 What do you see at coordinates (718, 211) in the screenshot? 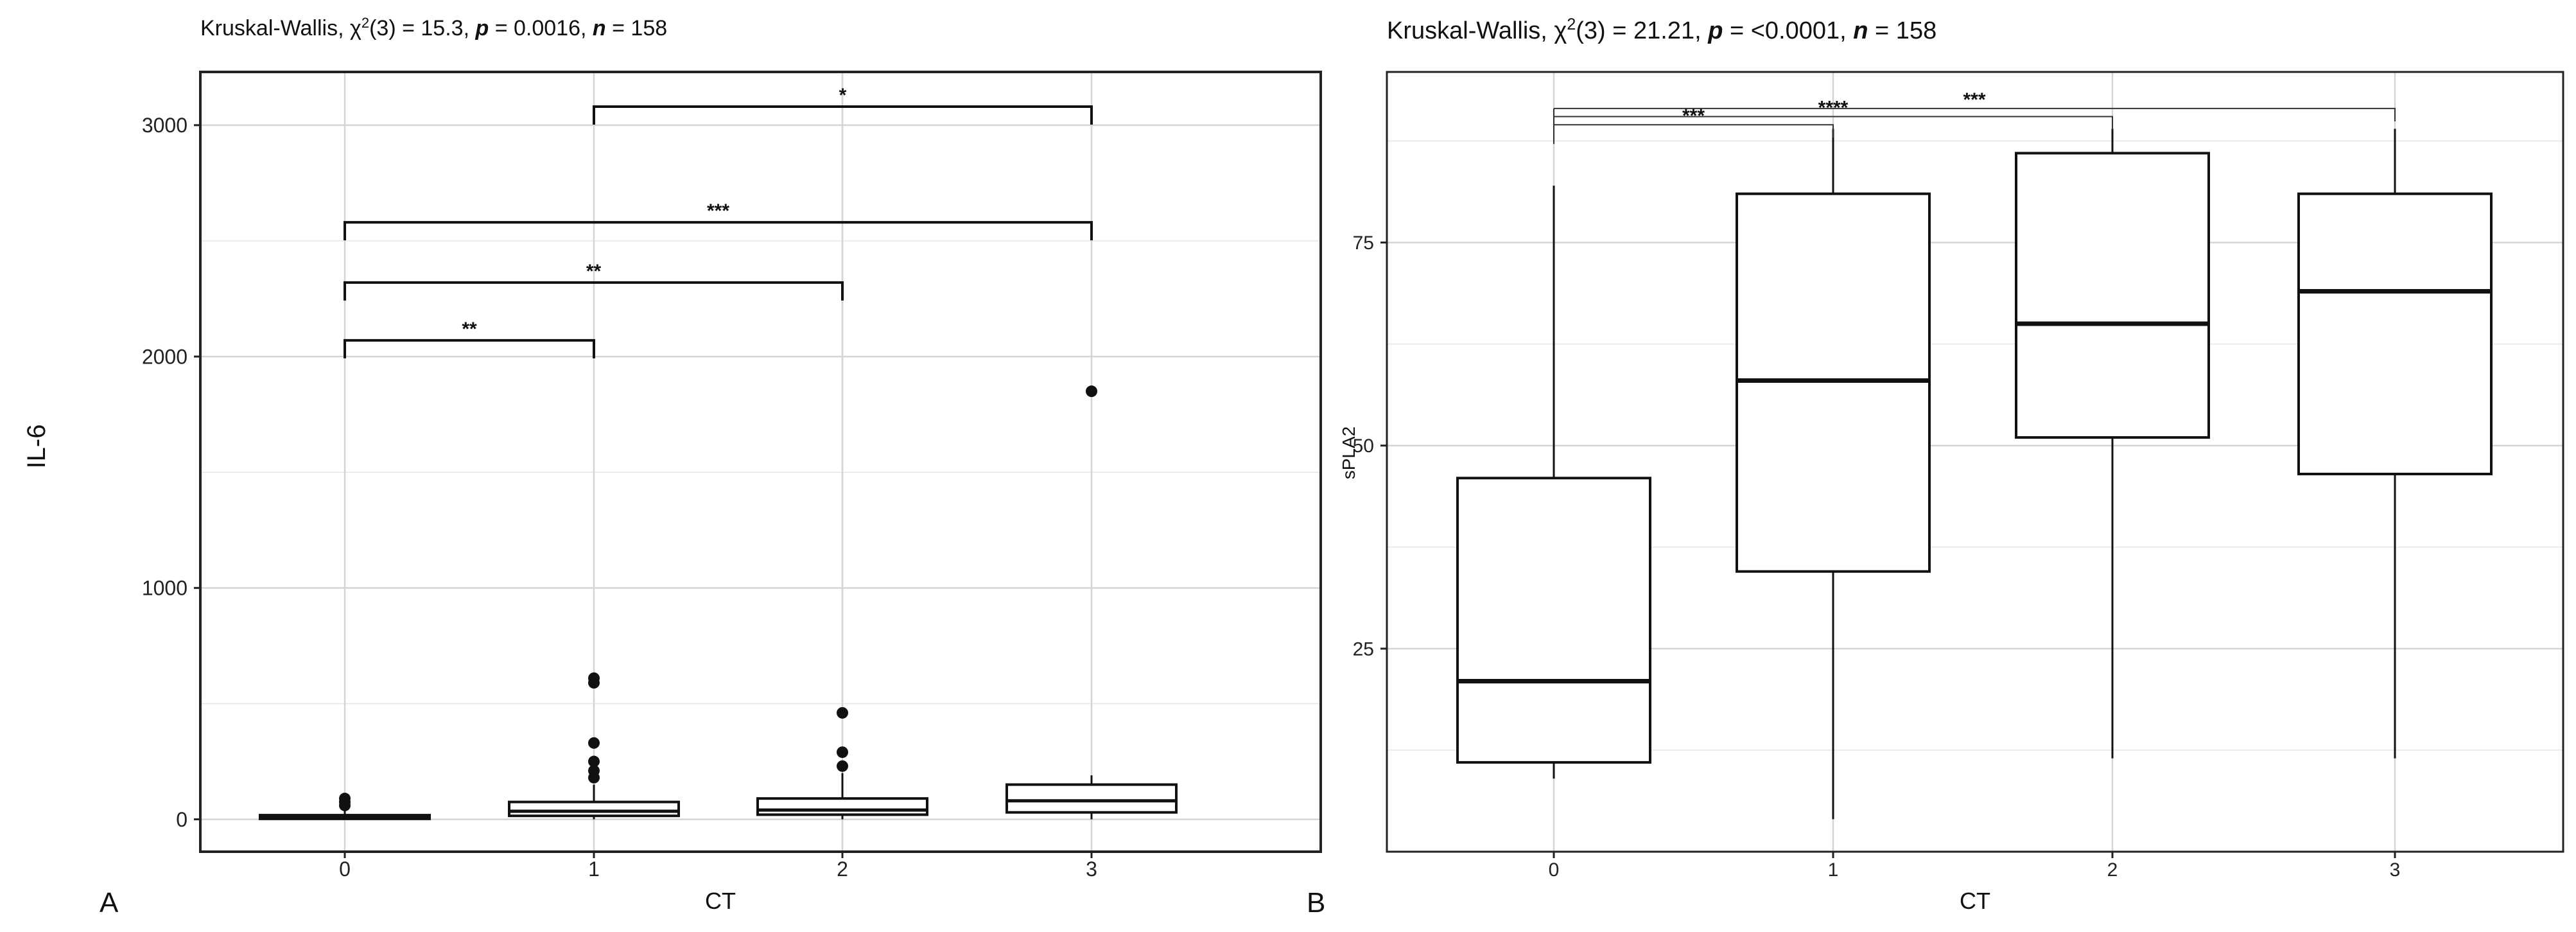
I see `panel-a-significance-label: ***` at bounding box center [718, 211].